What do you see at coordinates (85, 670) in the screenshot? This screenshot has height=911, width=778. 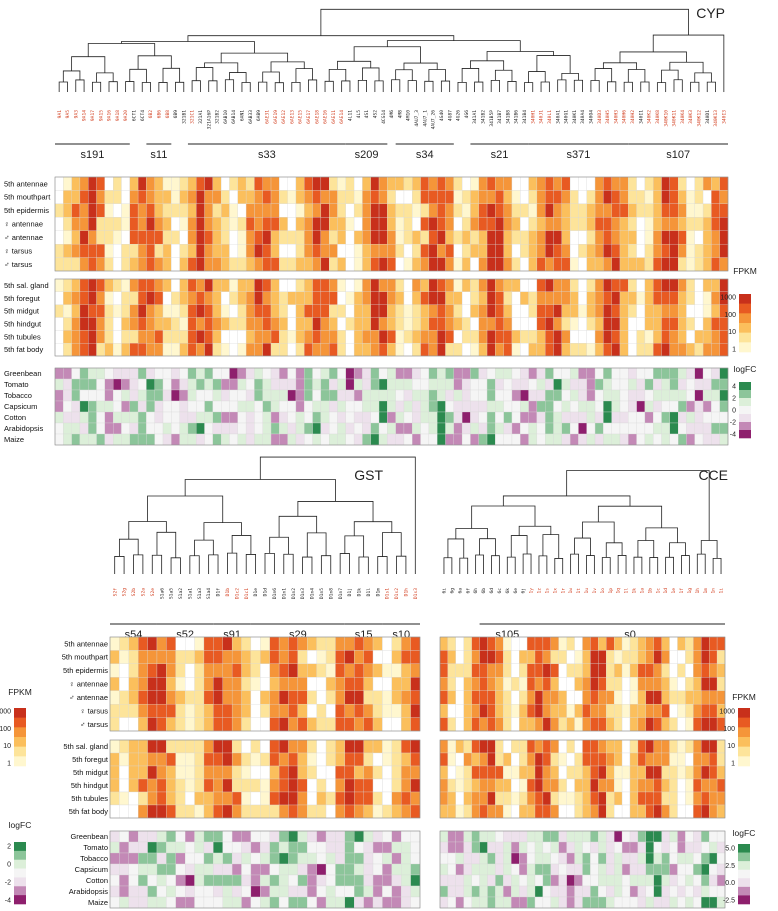 I see `row-label: 5th epidermis` at bounding box center [85, 670].